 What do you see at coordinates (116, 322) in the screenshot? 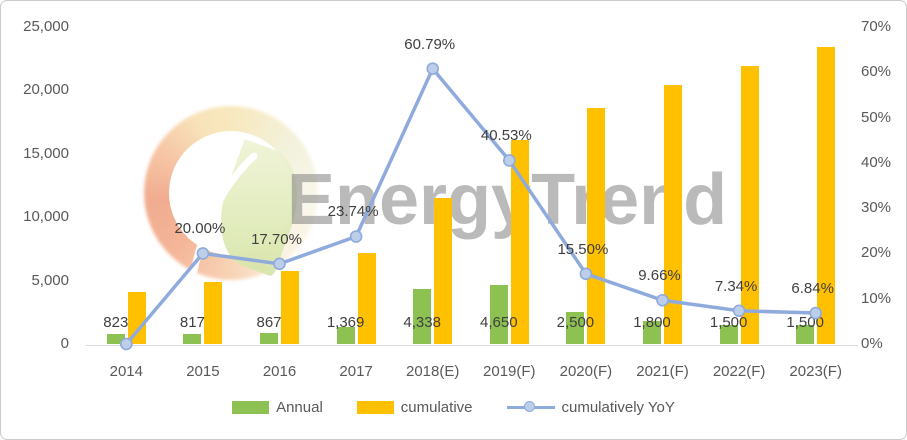
I see `annual-value-label: 823` at bounding box center [116, 322].